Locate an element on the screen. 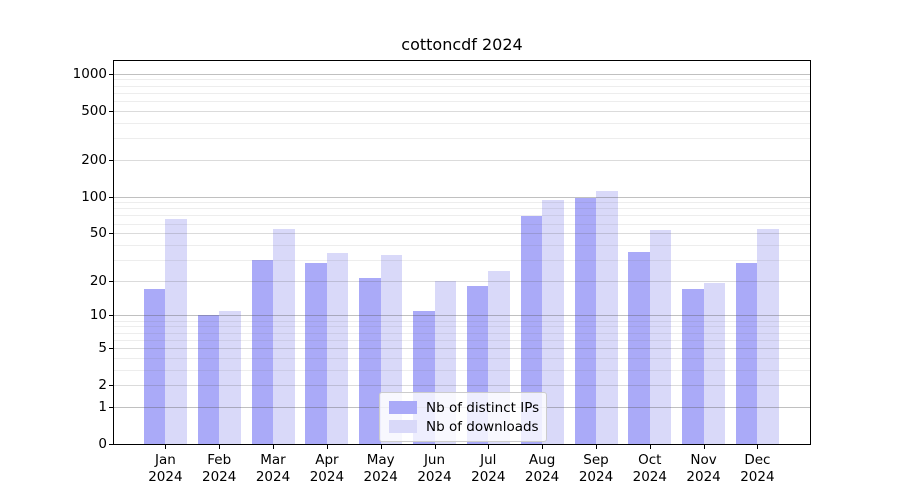 The width and height of the screenshot is (900, 500). bar-distinct-ips-nov is located at coordinates (693, 366).